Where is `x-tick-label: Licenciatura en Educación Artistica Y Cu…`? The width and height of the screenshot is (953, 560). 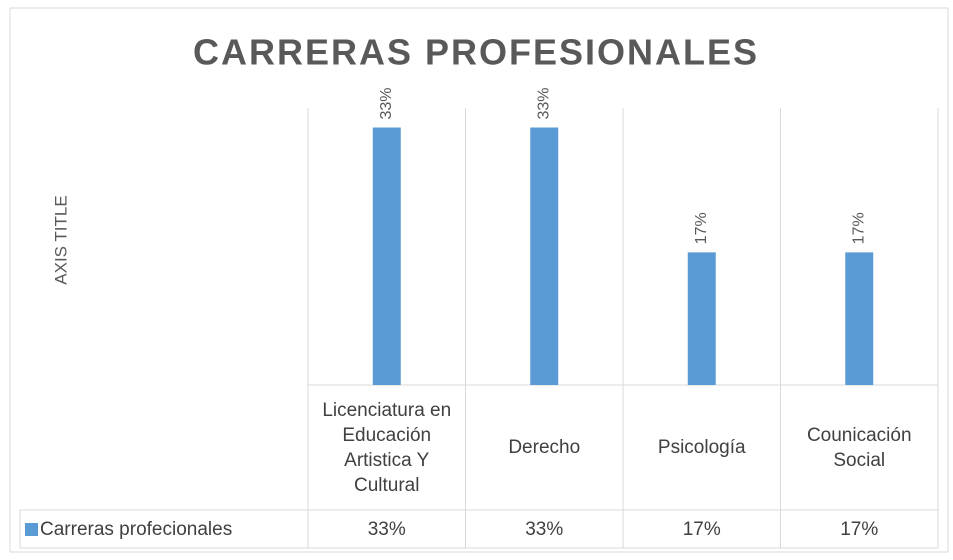
x-tick-label: Licenciatura en Educación Artistica Y Cu… is located at coordinates (387, 447).